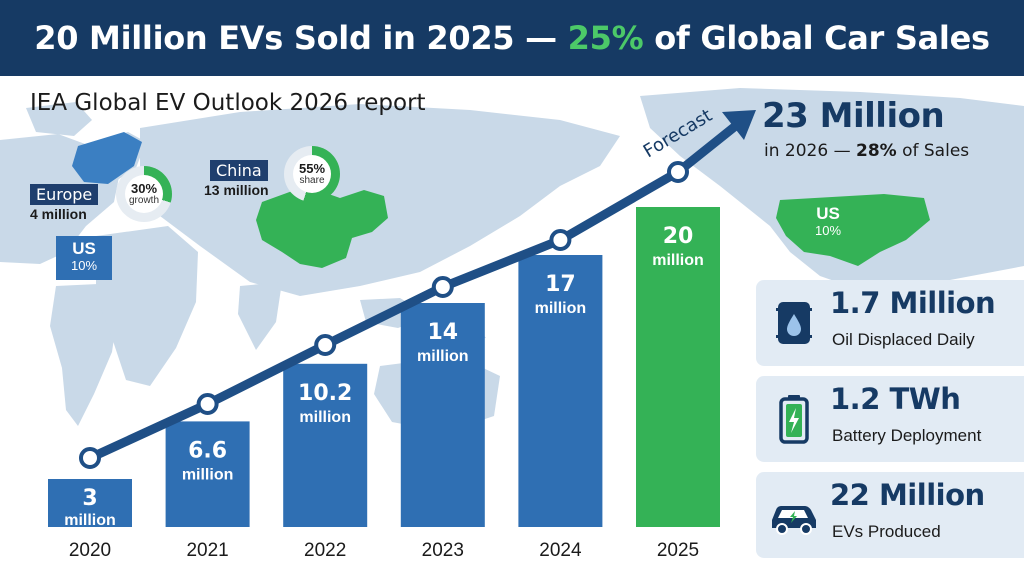 This screenshot has height=572, width=1024. I want to click on bar-unit-label-2024: million, so click(561, 308).